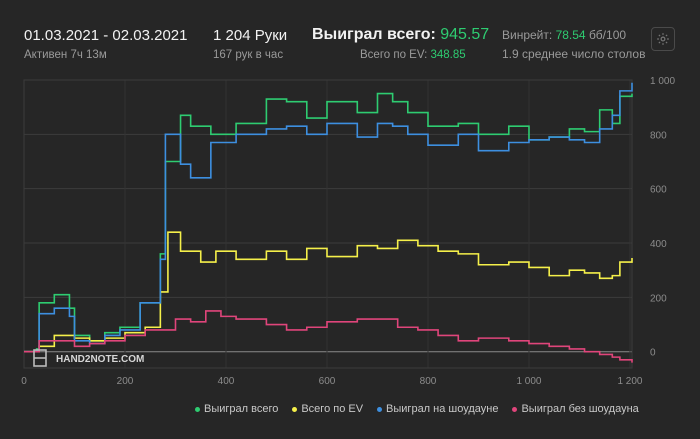 The image size is (700, 439). What do you see at coordinates (106, 35) in the screenshot?
I see `date-range: 01.03.2021 - 02.03.2021` at bounding box center [106, 35].